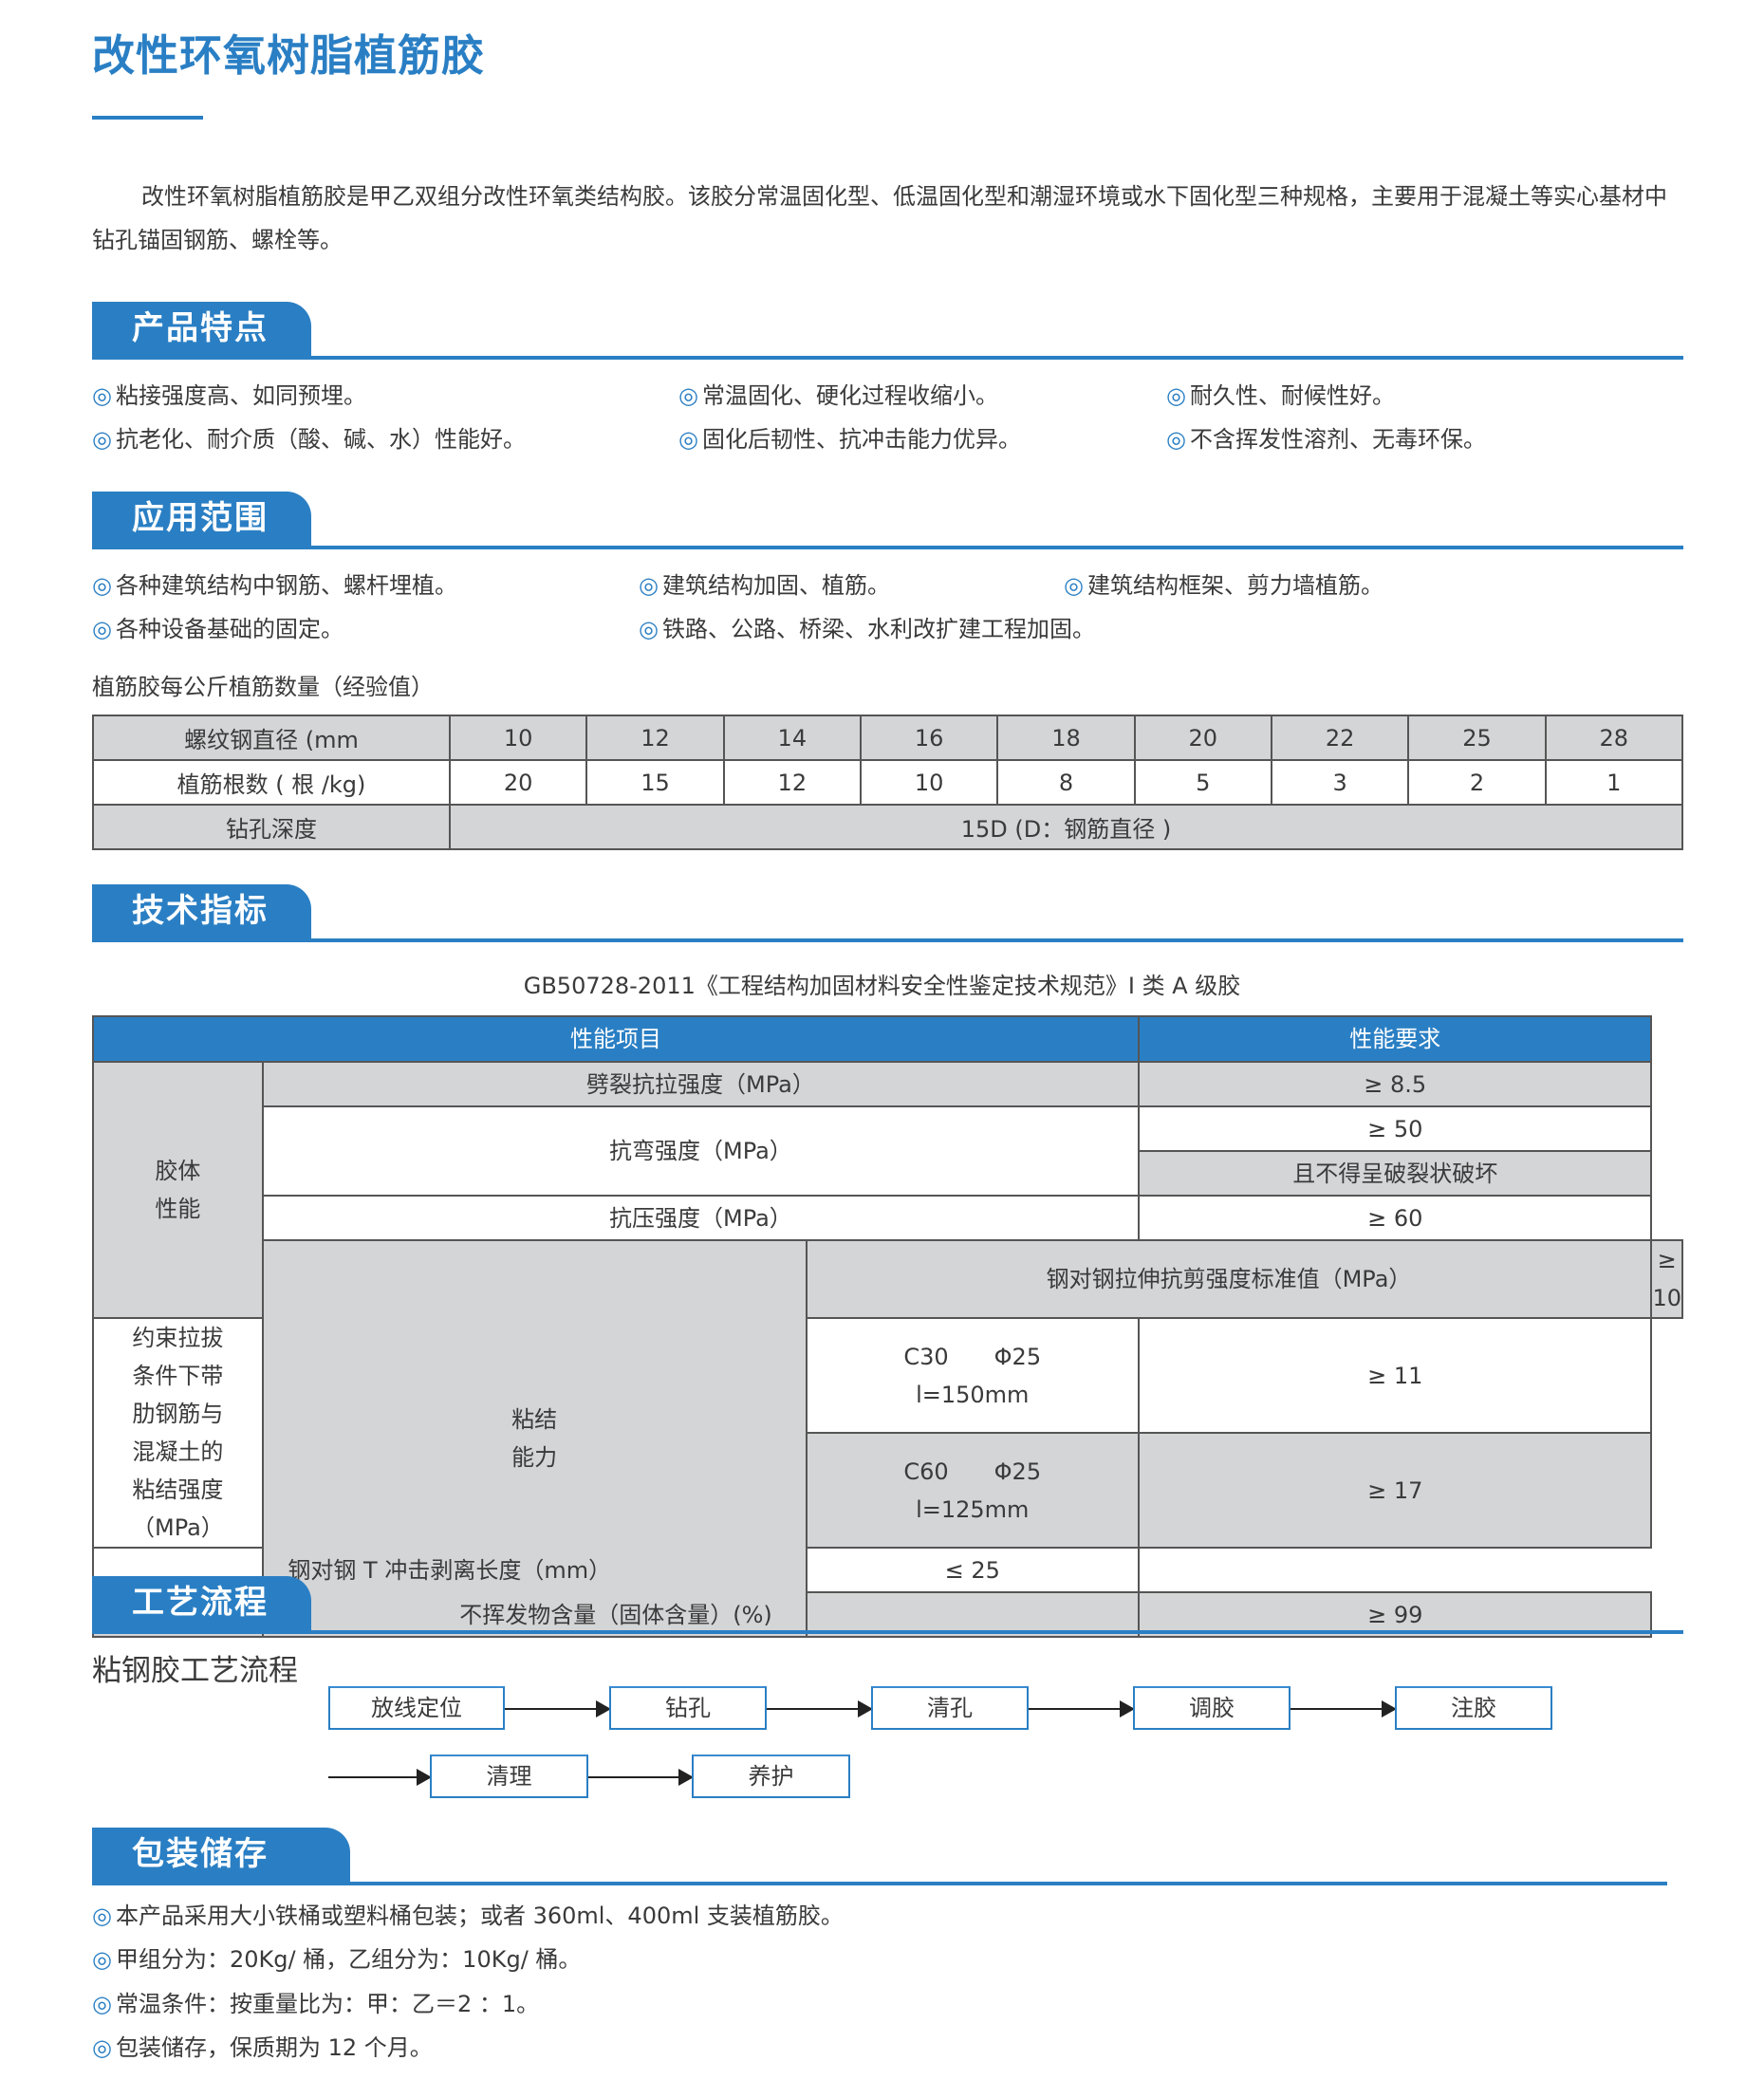 This screenshot has width=1764, height=2098. Describe the element at coordinates (450, 1570) in the screenshot. I see `table-cell: 钢对钢 T 冲击剥离长度（mm）` at that location.